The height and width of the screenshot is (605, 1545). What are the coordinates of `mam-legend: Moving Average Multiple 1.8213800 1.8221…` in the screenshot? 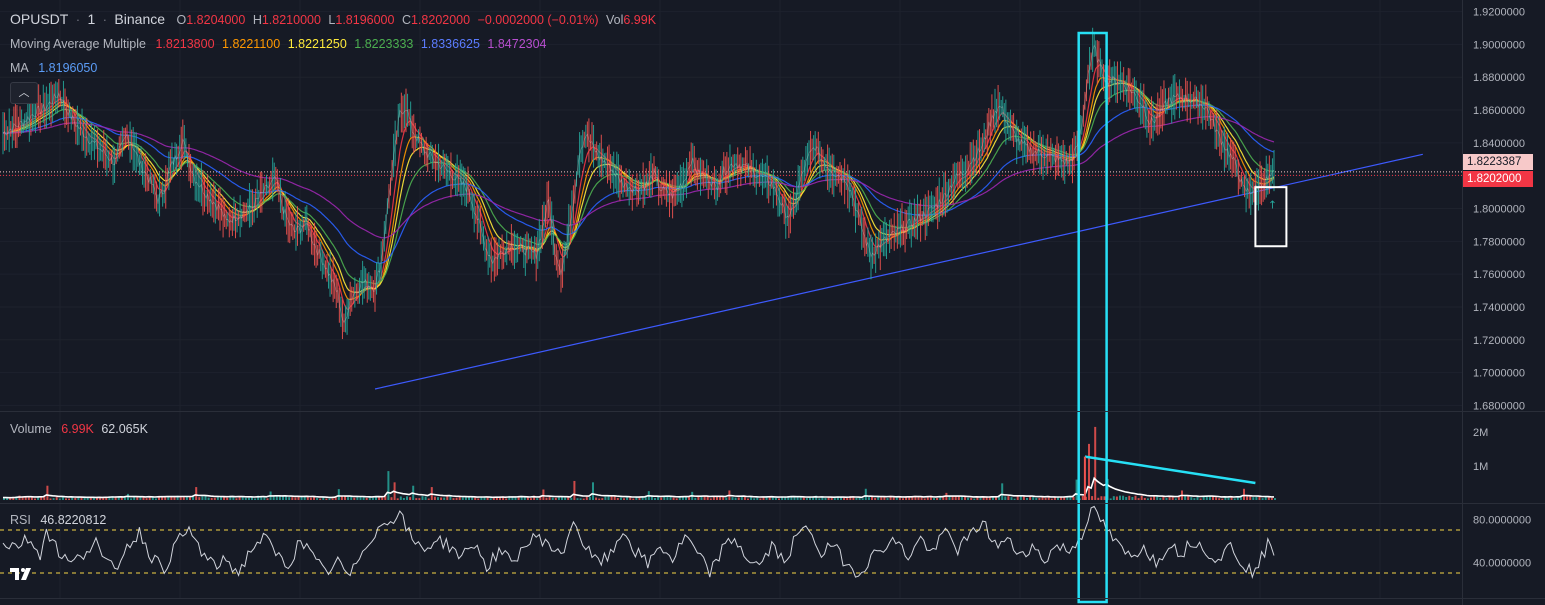 It's located at (280, 44).